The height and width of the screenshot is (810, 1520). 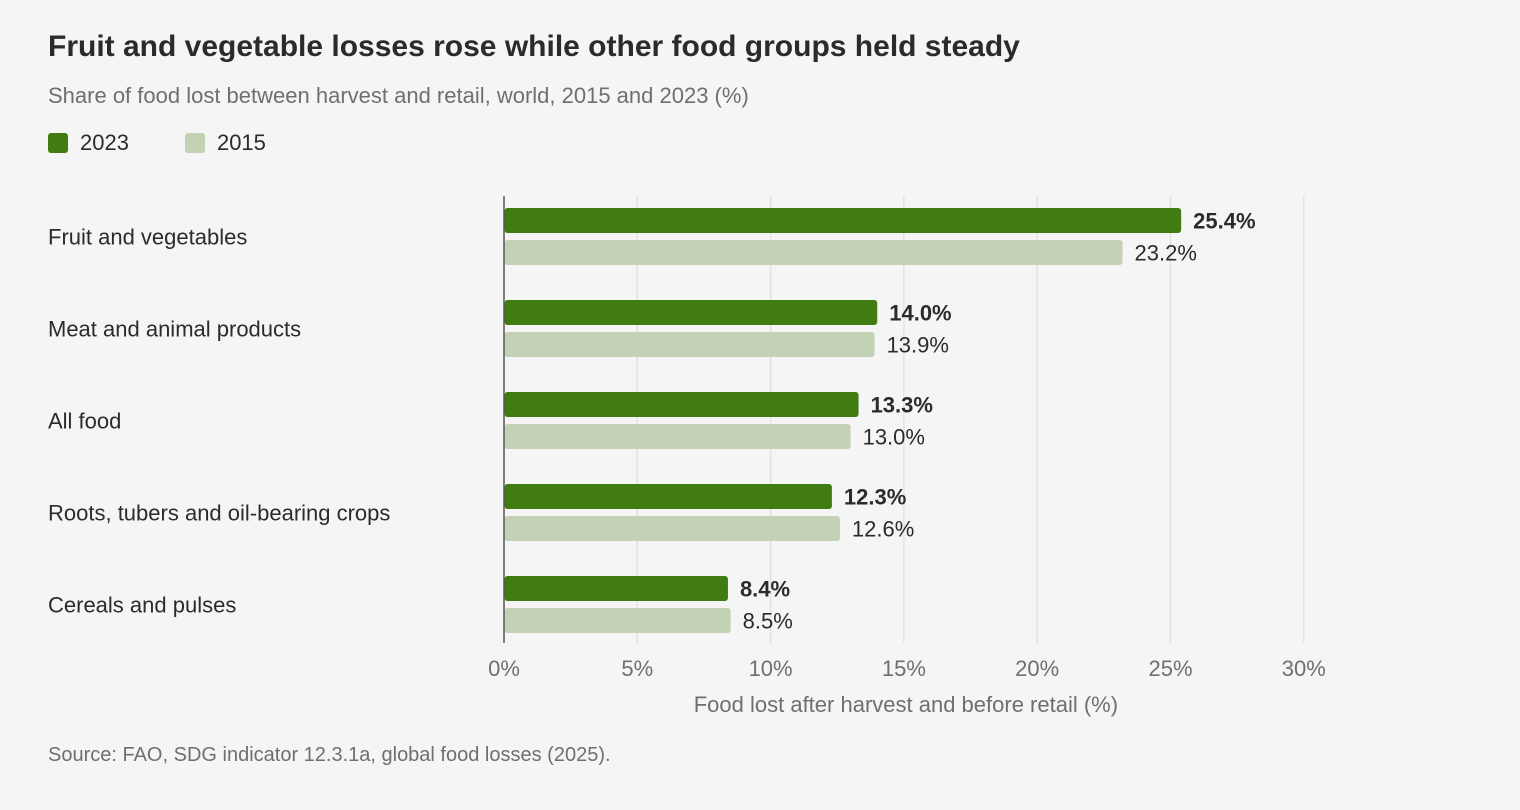 I want to click on bar-meat-and-animal-products-2015, so click(x=689, y=344).